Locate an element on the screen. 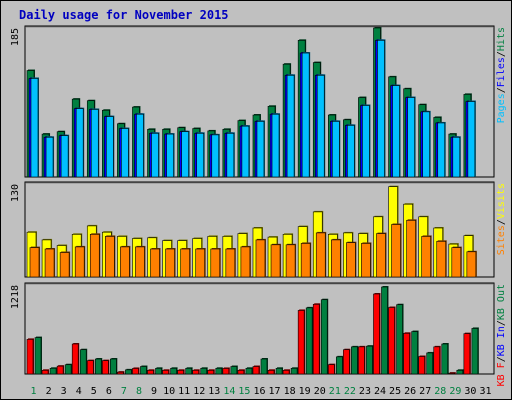 The width and height of the screenshot is (512, 401). bar-sites-day-1-face is located at coordinates (34, 262).